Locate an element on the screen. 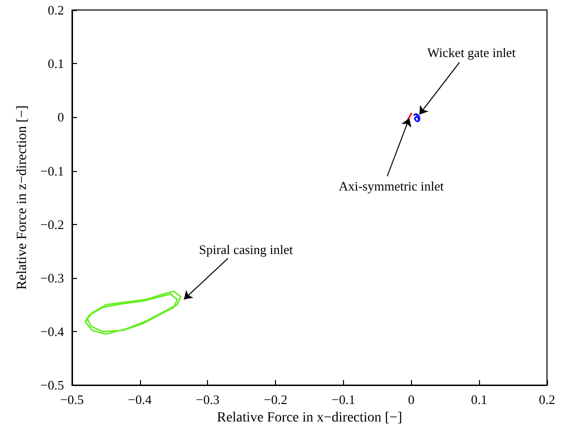 The image size is (574, 430). y-tick-label: −0.4 is located at coordinates (52, 332).